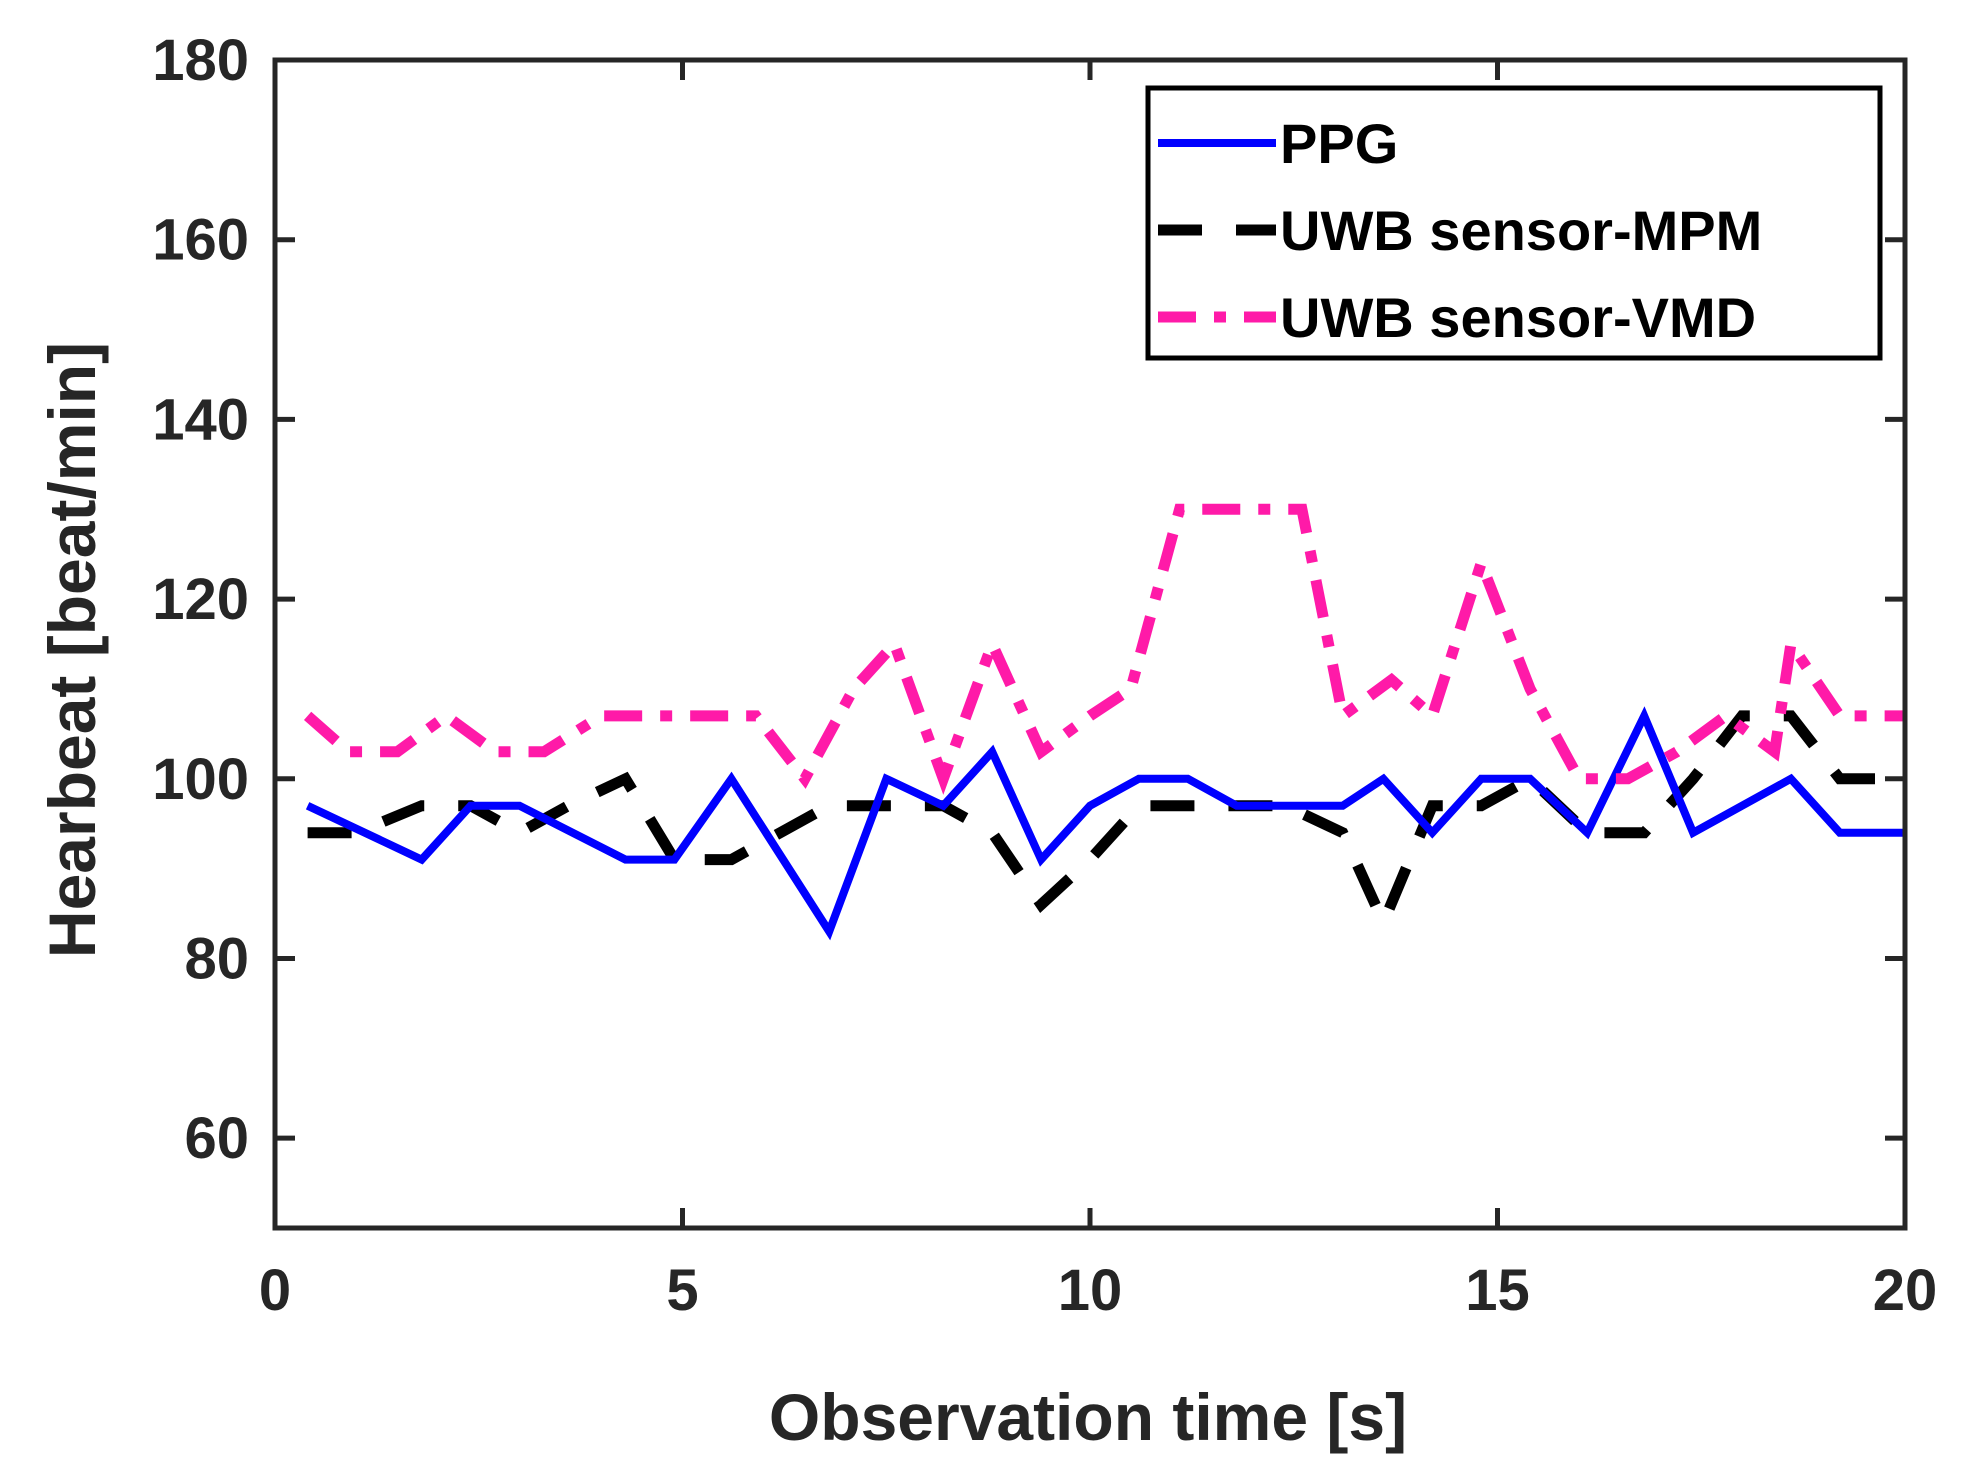  I want to click on y-tick-label: 180, so click(200, 60).